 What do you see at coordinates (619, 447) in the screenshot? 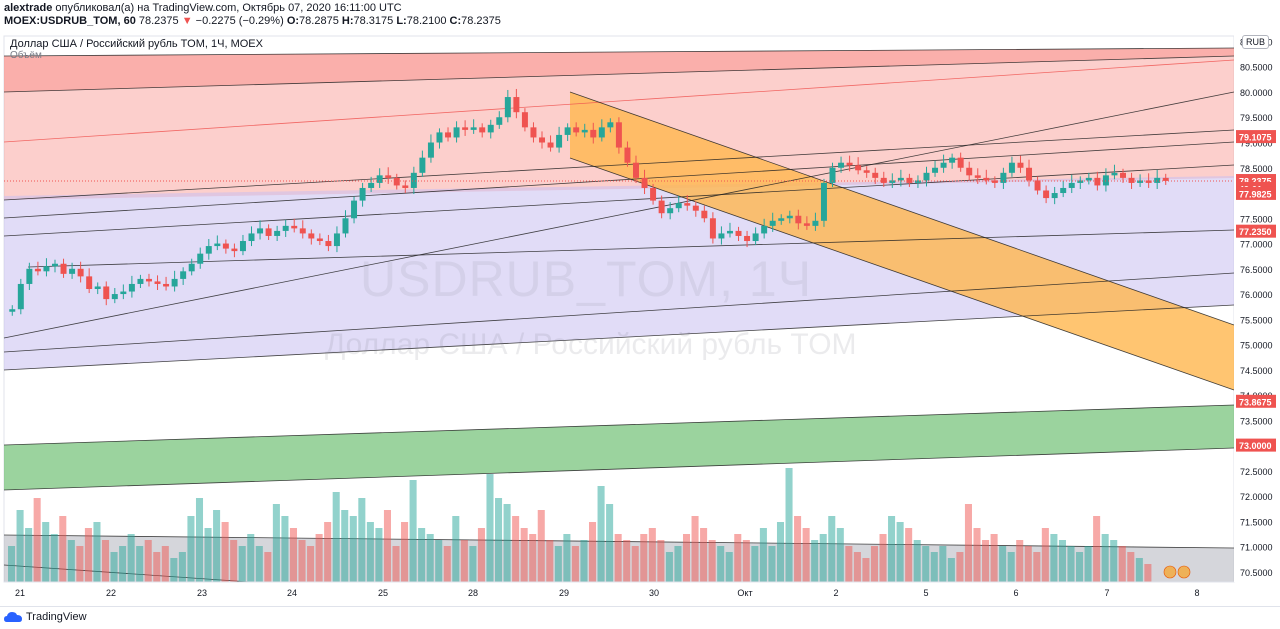
I see `green-channel-zone` at bounding box center [619, 447].